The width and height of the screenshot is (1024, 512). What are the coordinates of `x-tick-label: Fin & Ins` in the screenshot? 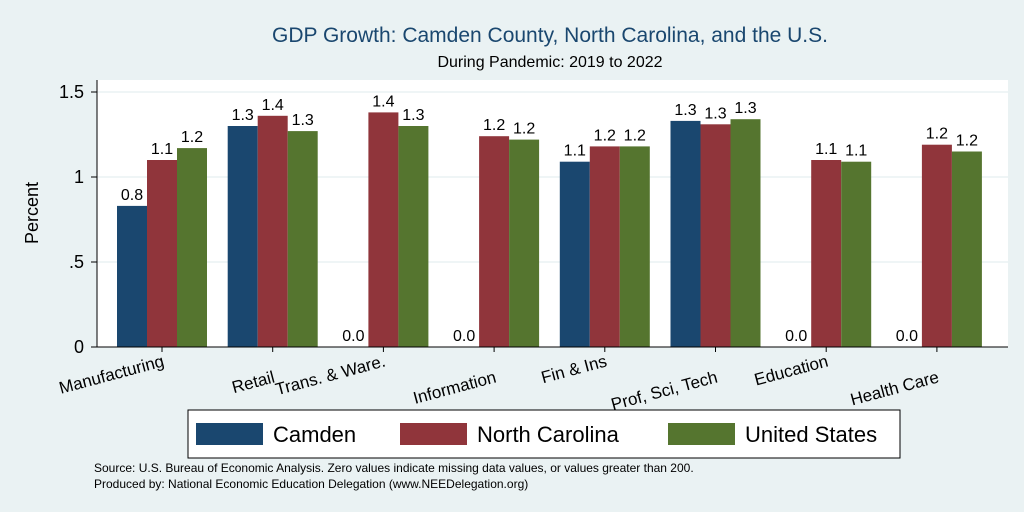 It's located at (574, 370).